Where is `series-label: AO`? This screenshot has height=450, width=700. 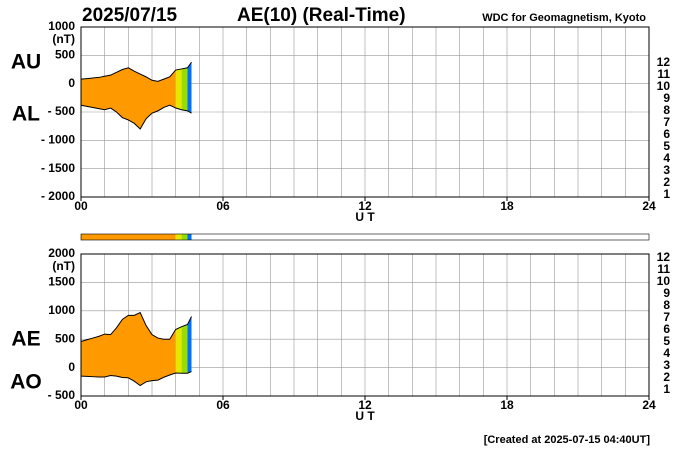 series-label: AO is located at coordinates (26, 382).